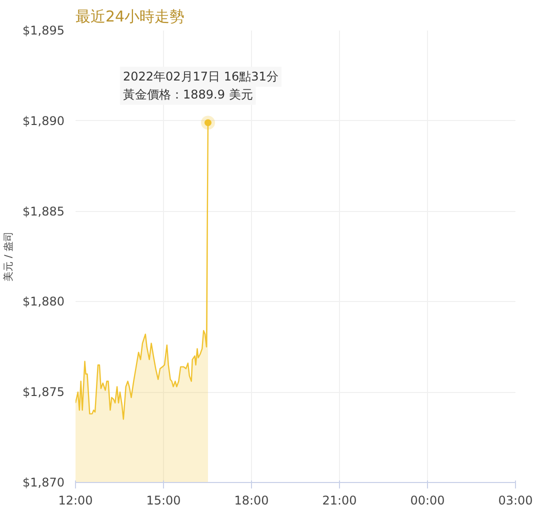 This screenshot has width=560, height=526. Describe the element at coordinates (43, 121) in the screenshot. I see `y-tick-label: $1,890` at that location.